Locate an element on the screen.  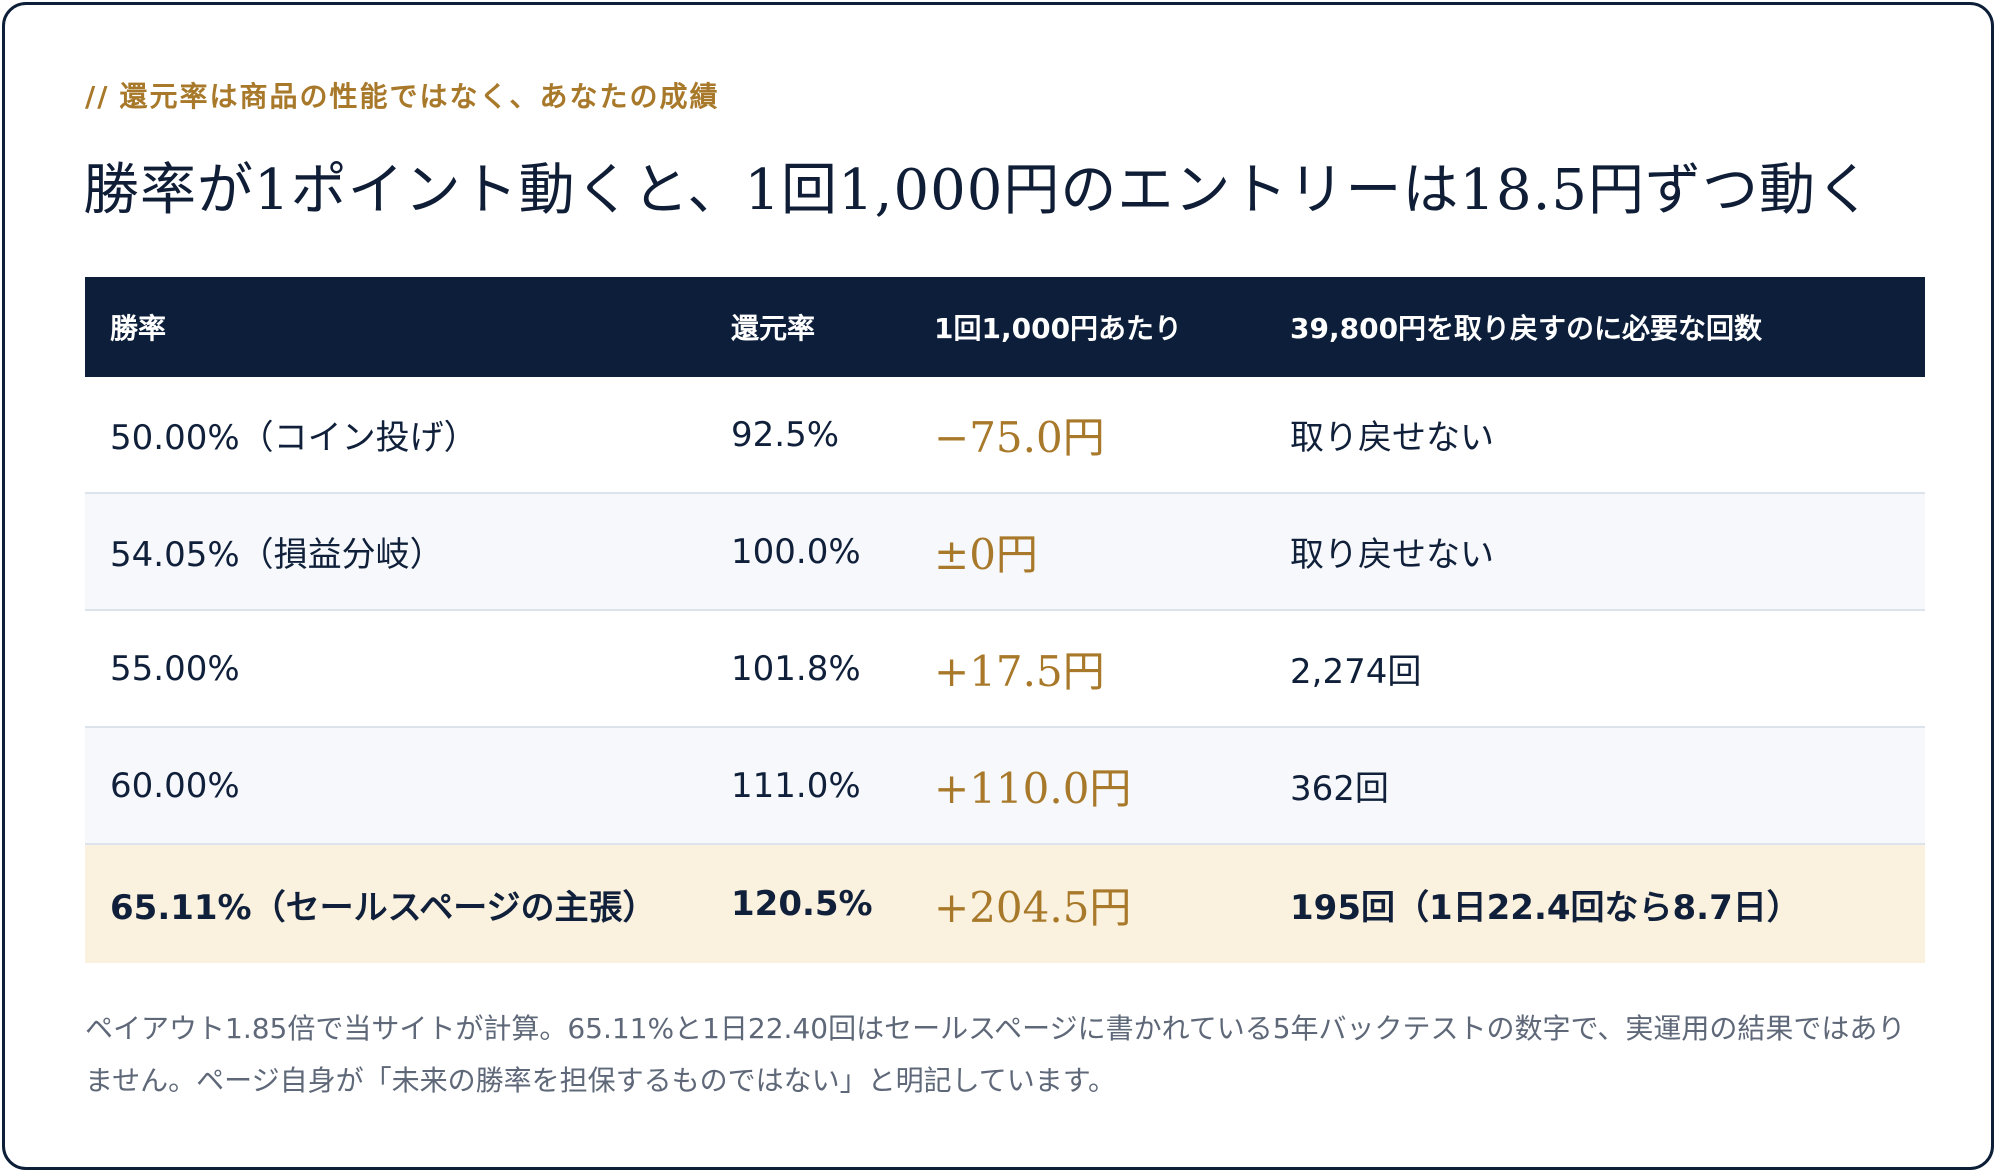
cell-recover-count: 2,274回 is located at coordinates (1356, 672).